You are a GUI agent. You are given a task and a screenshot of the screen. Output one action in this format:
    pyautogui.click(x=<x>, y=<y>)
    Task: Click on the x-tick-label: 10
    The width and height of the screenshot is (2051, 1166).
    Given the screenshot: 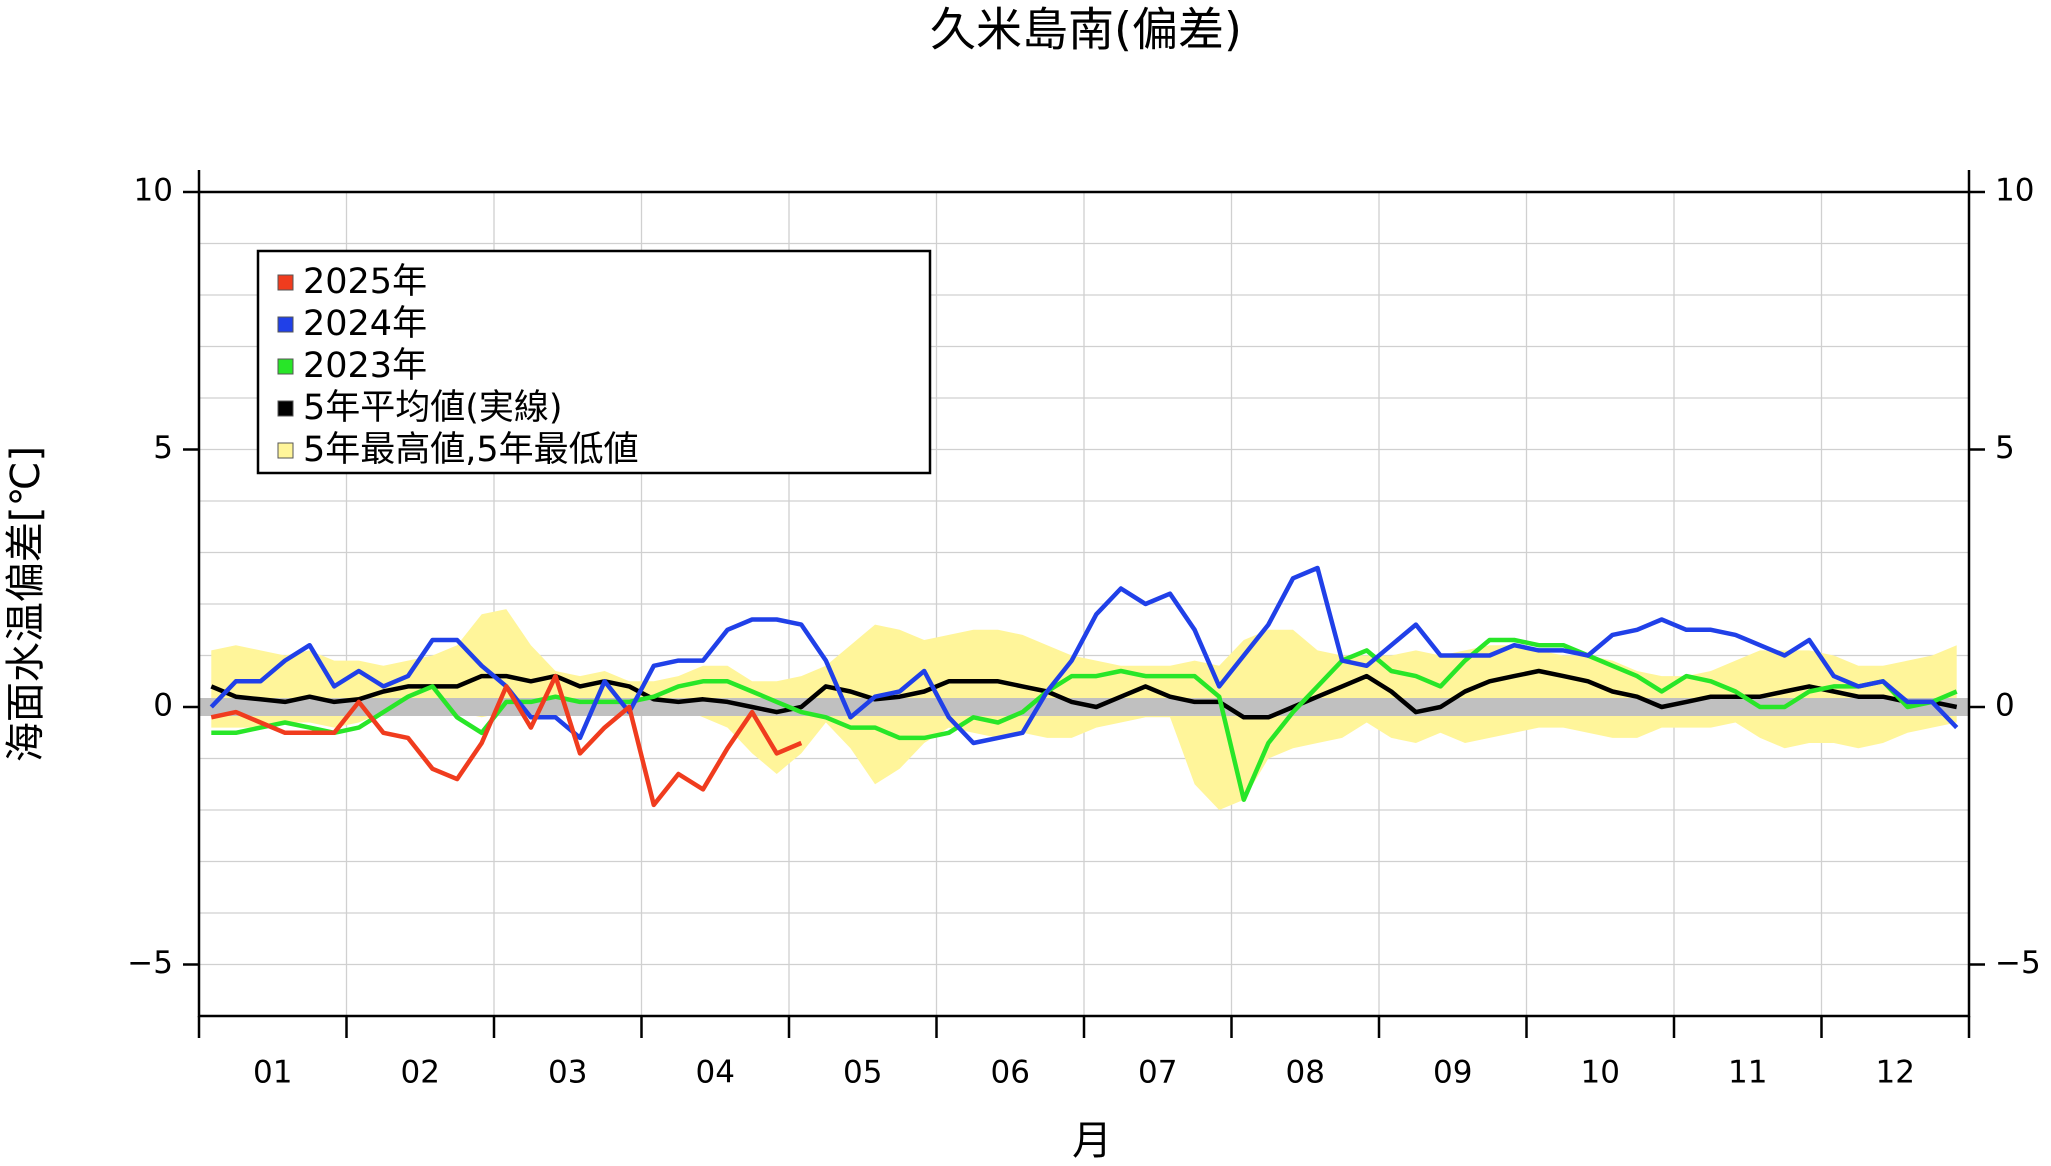 What is the action you would take?
    pyautogui.click(x=1600, y=1073)
    